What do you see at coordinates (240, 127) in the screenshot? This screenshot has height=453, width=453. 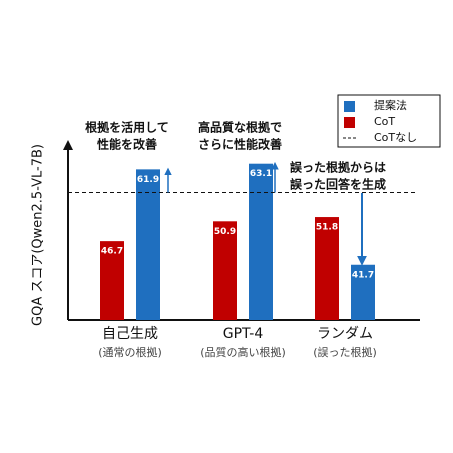 I see `annotation: 高品質な根拠で` at bounding box center [240, 127].